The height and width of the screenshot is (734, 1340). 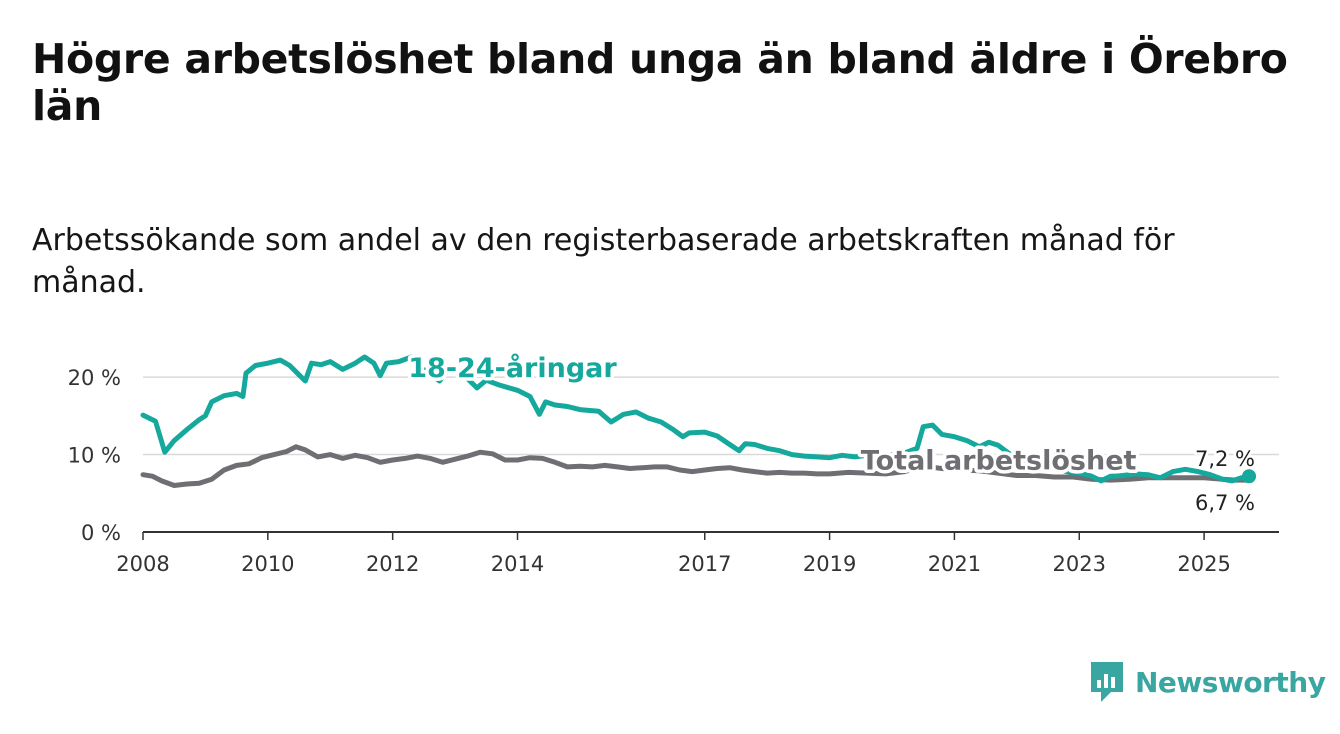 I want to click on end-value-label-total: 6,7 %, so click(x=1225, y=503).